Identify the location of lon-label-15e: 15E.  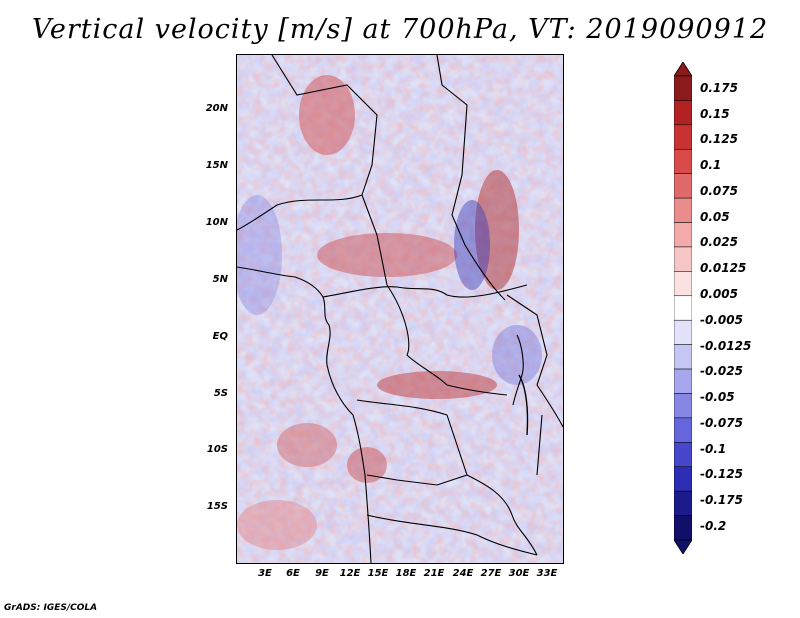
(378, 573).